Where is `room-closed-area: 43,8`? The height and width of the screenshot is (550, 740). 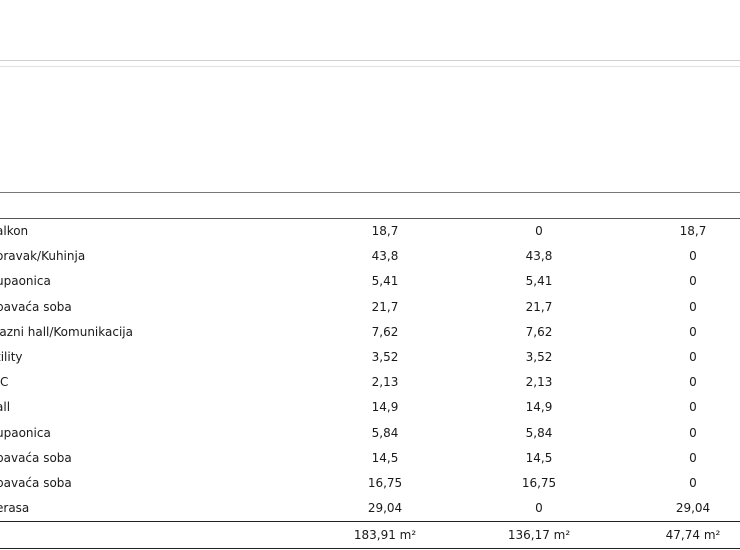 room-closed-area: 43,8 is located at coordinates (539, 256).